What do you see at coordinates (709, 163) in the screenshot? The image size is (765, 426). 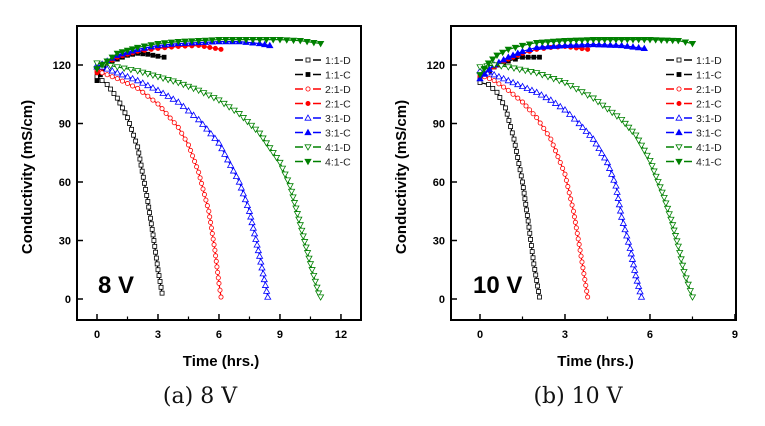 I see `legend-label: 4:1-C` at bounding box center [709, 163].